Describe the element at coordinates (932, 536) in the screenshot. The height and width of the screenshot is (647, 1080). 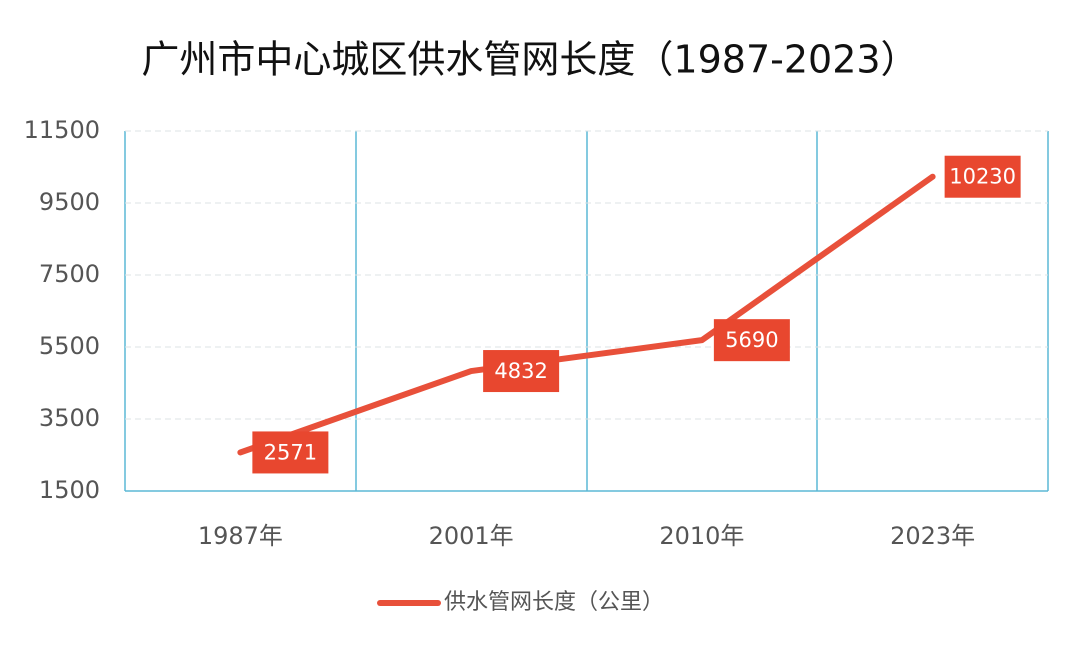
I see `x-tick-label: 2023年` at that location.